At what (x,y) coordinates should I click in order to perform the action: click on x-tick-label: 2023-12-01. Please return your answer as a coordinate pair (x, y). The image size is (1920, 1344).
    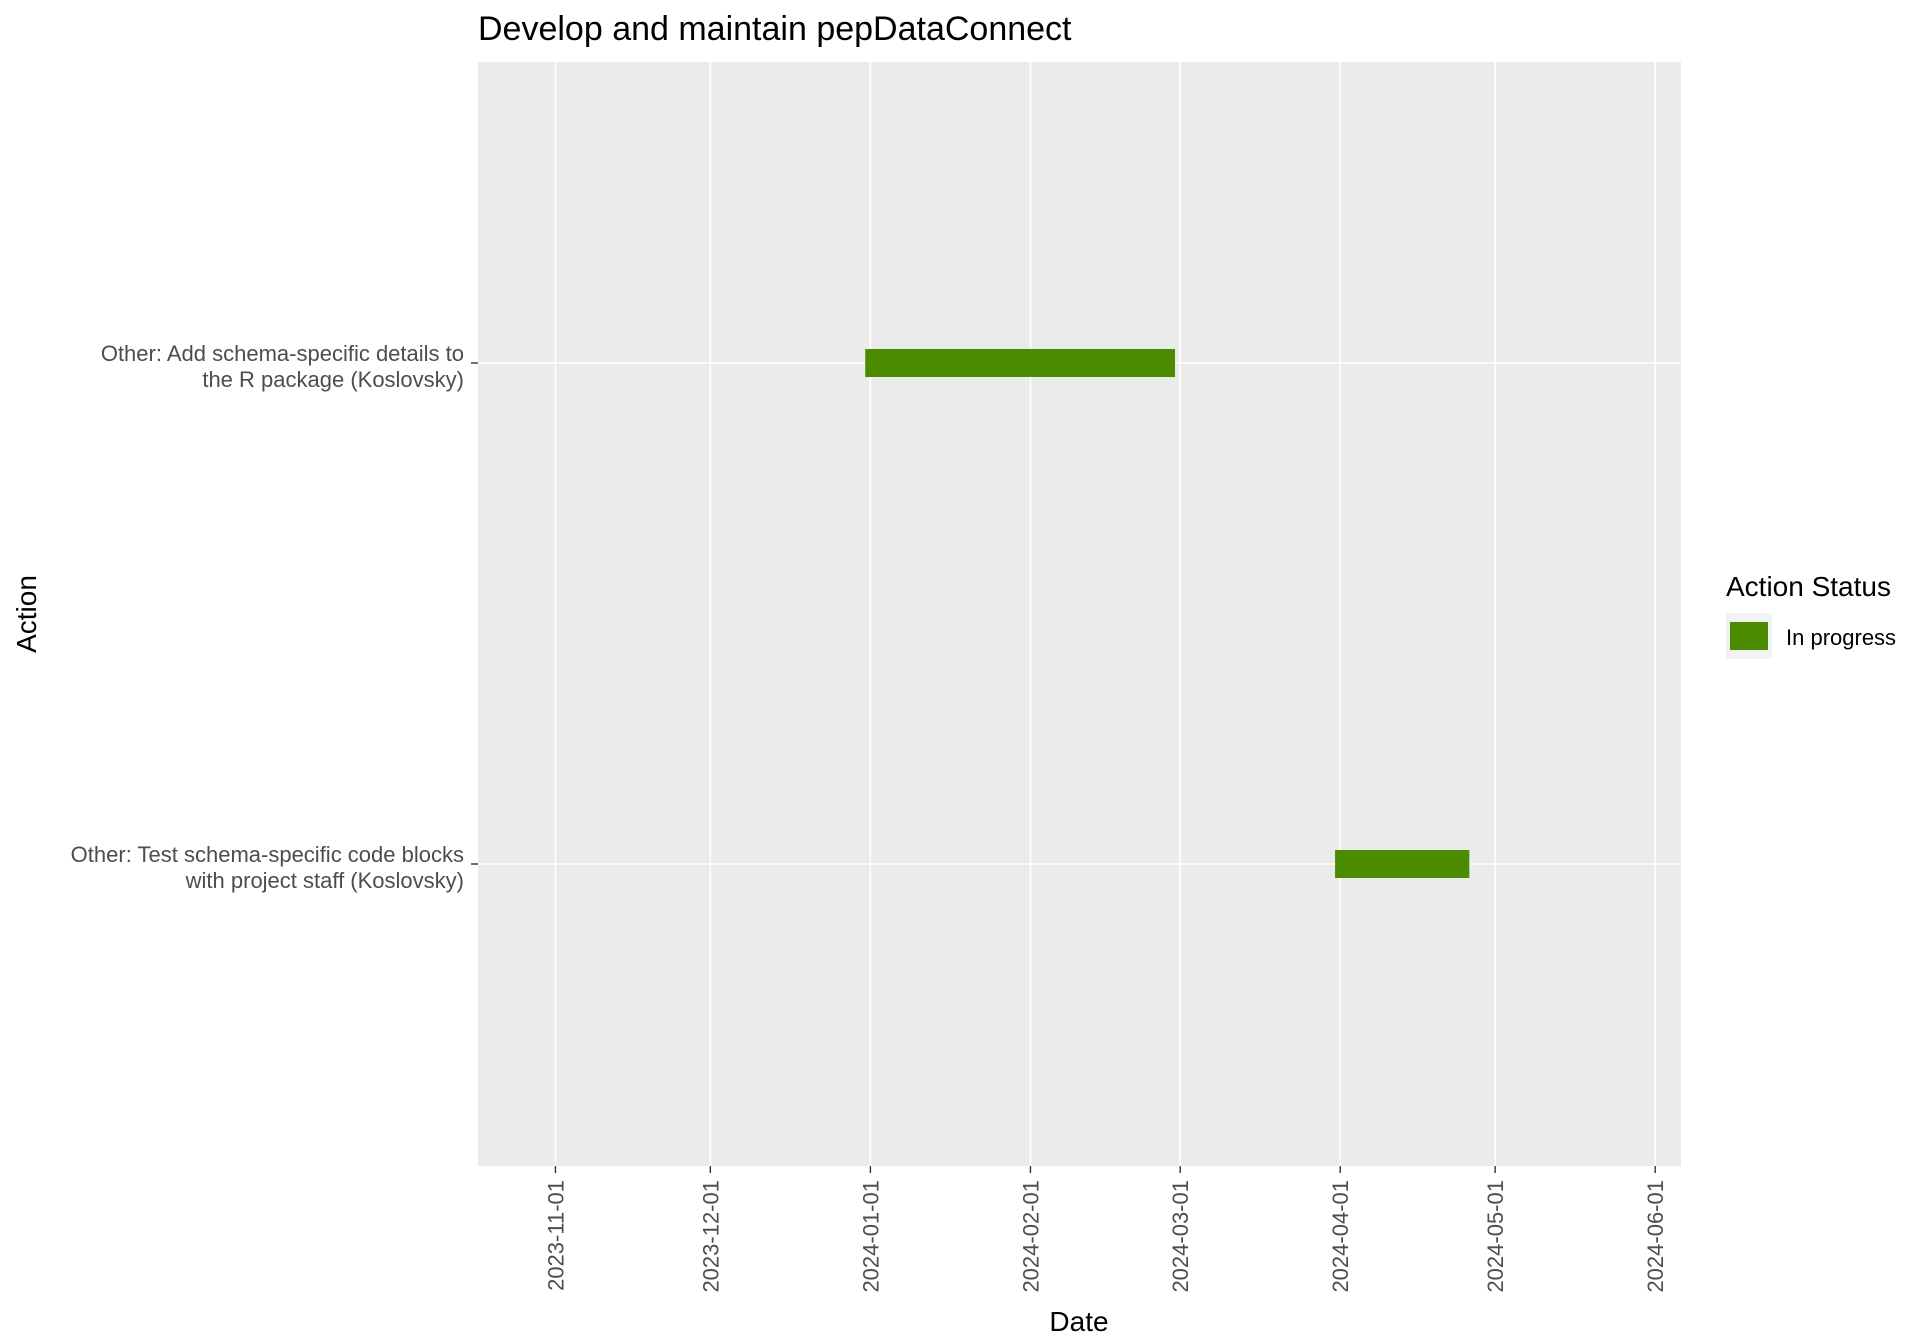
    Looking at the image, I should click on (710, 1236).